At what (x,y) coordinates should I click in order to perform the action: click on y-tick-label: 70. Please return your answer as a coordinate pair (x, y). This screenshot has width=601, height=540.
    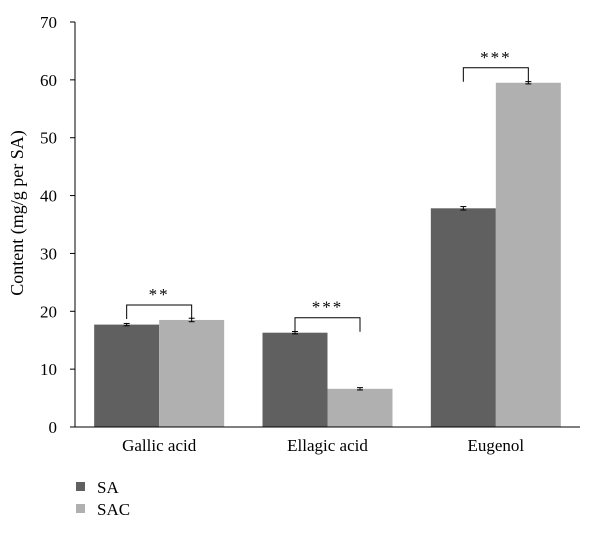
    Looking at the image, I should click on (48, 22).